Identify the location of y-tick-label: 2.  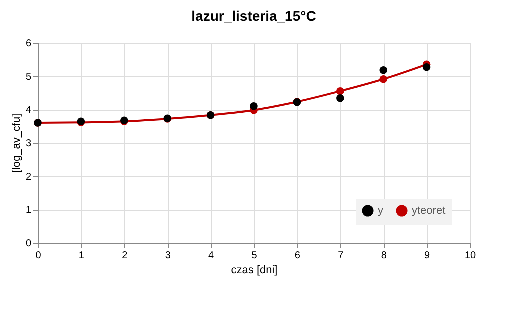
(29, 177).